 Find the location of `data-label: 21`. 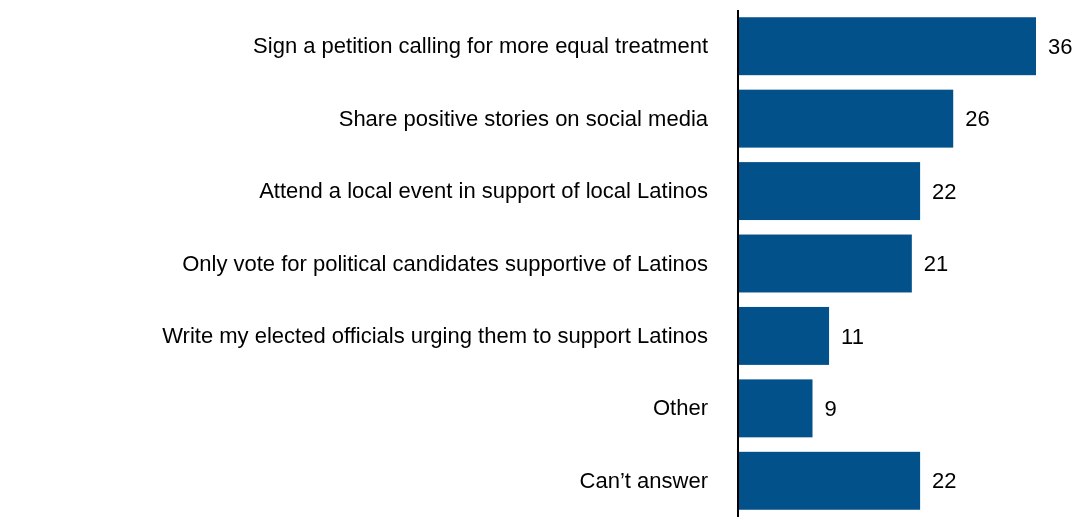

data-label: 21 is located at coordinates (936, 264).